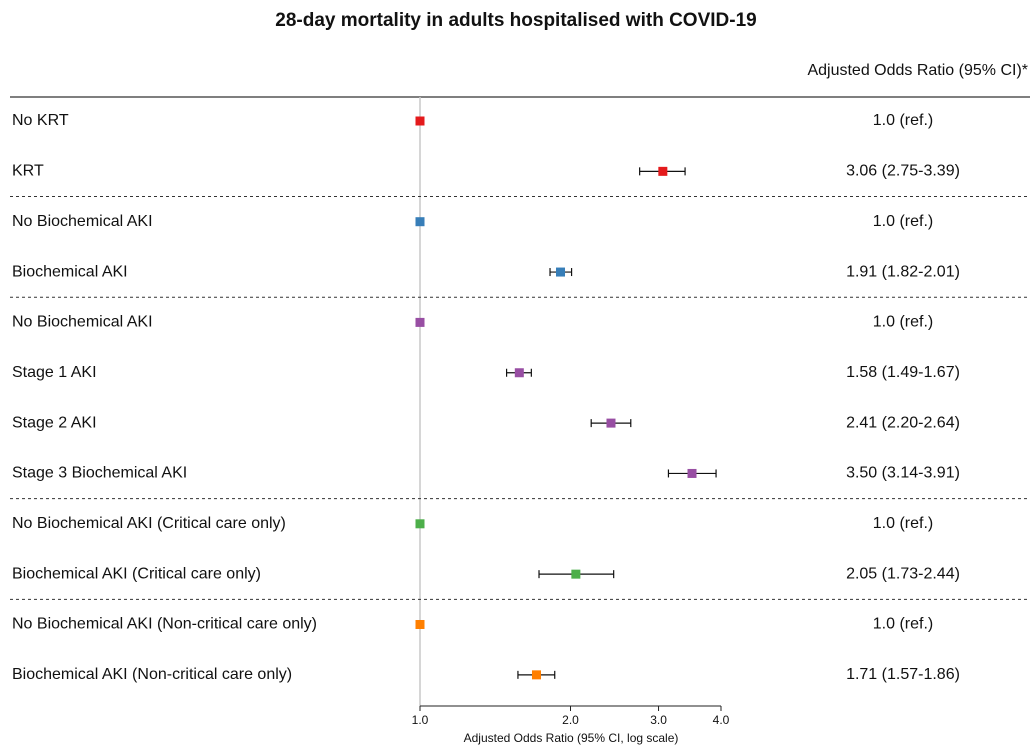 This screenshot has width=1032, height=749. I want to click on value-label: 3.50 (3.14-3.91), so click(903, 473).